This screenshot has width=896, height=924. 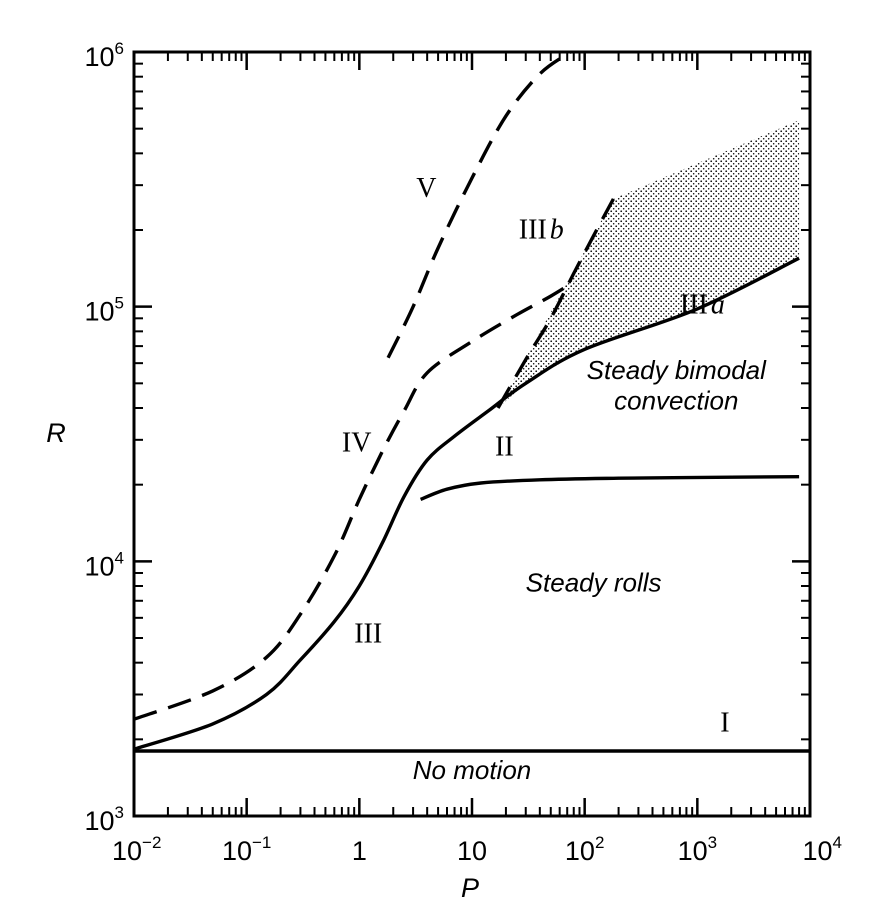 What do you see at coordinates (470, 888) in the screenshot?
I see `x-axis-title: P` at bounding box center [470, 888].